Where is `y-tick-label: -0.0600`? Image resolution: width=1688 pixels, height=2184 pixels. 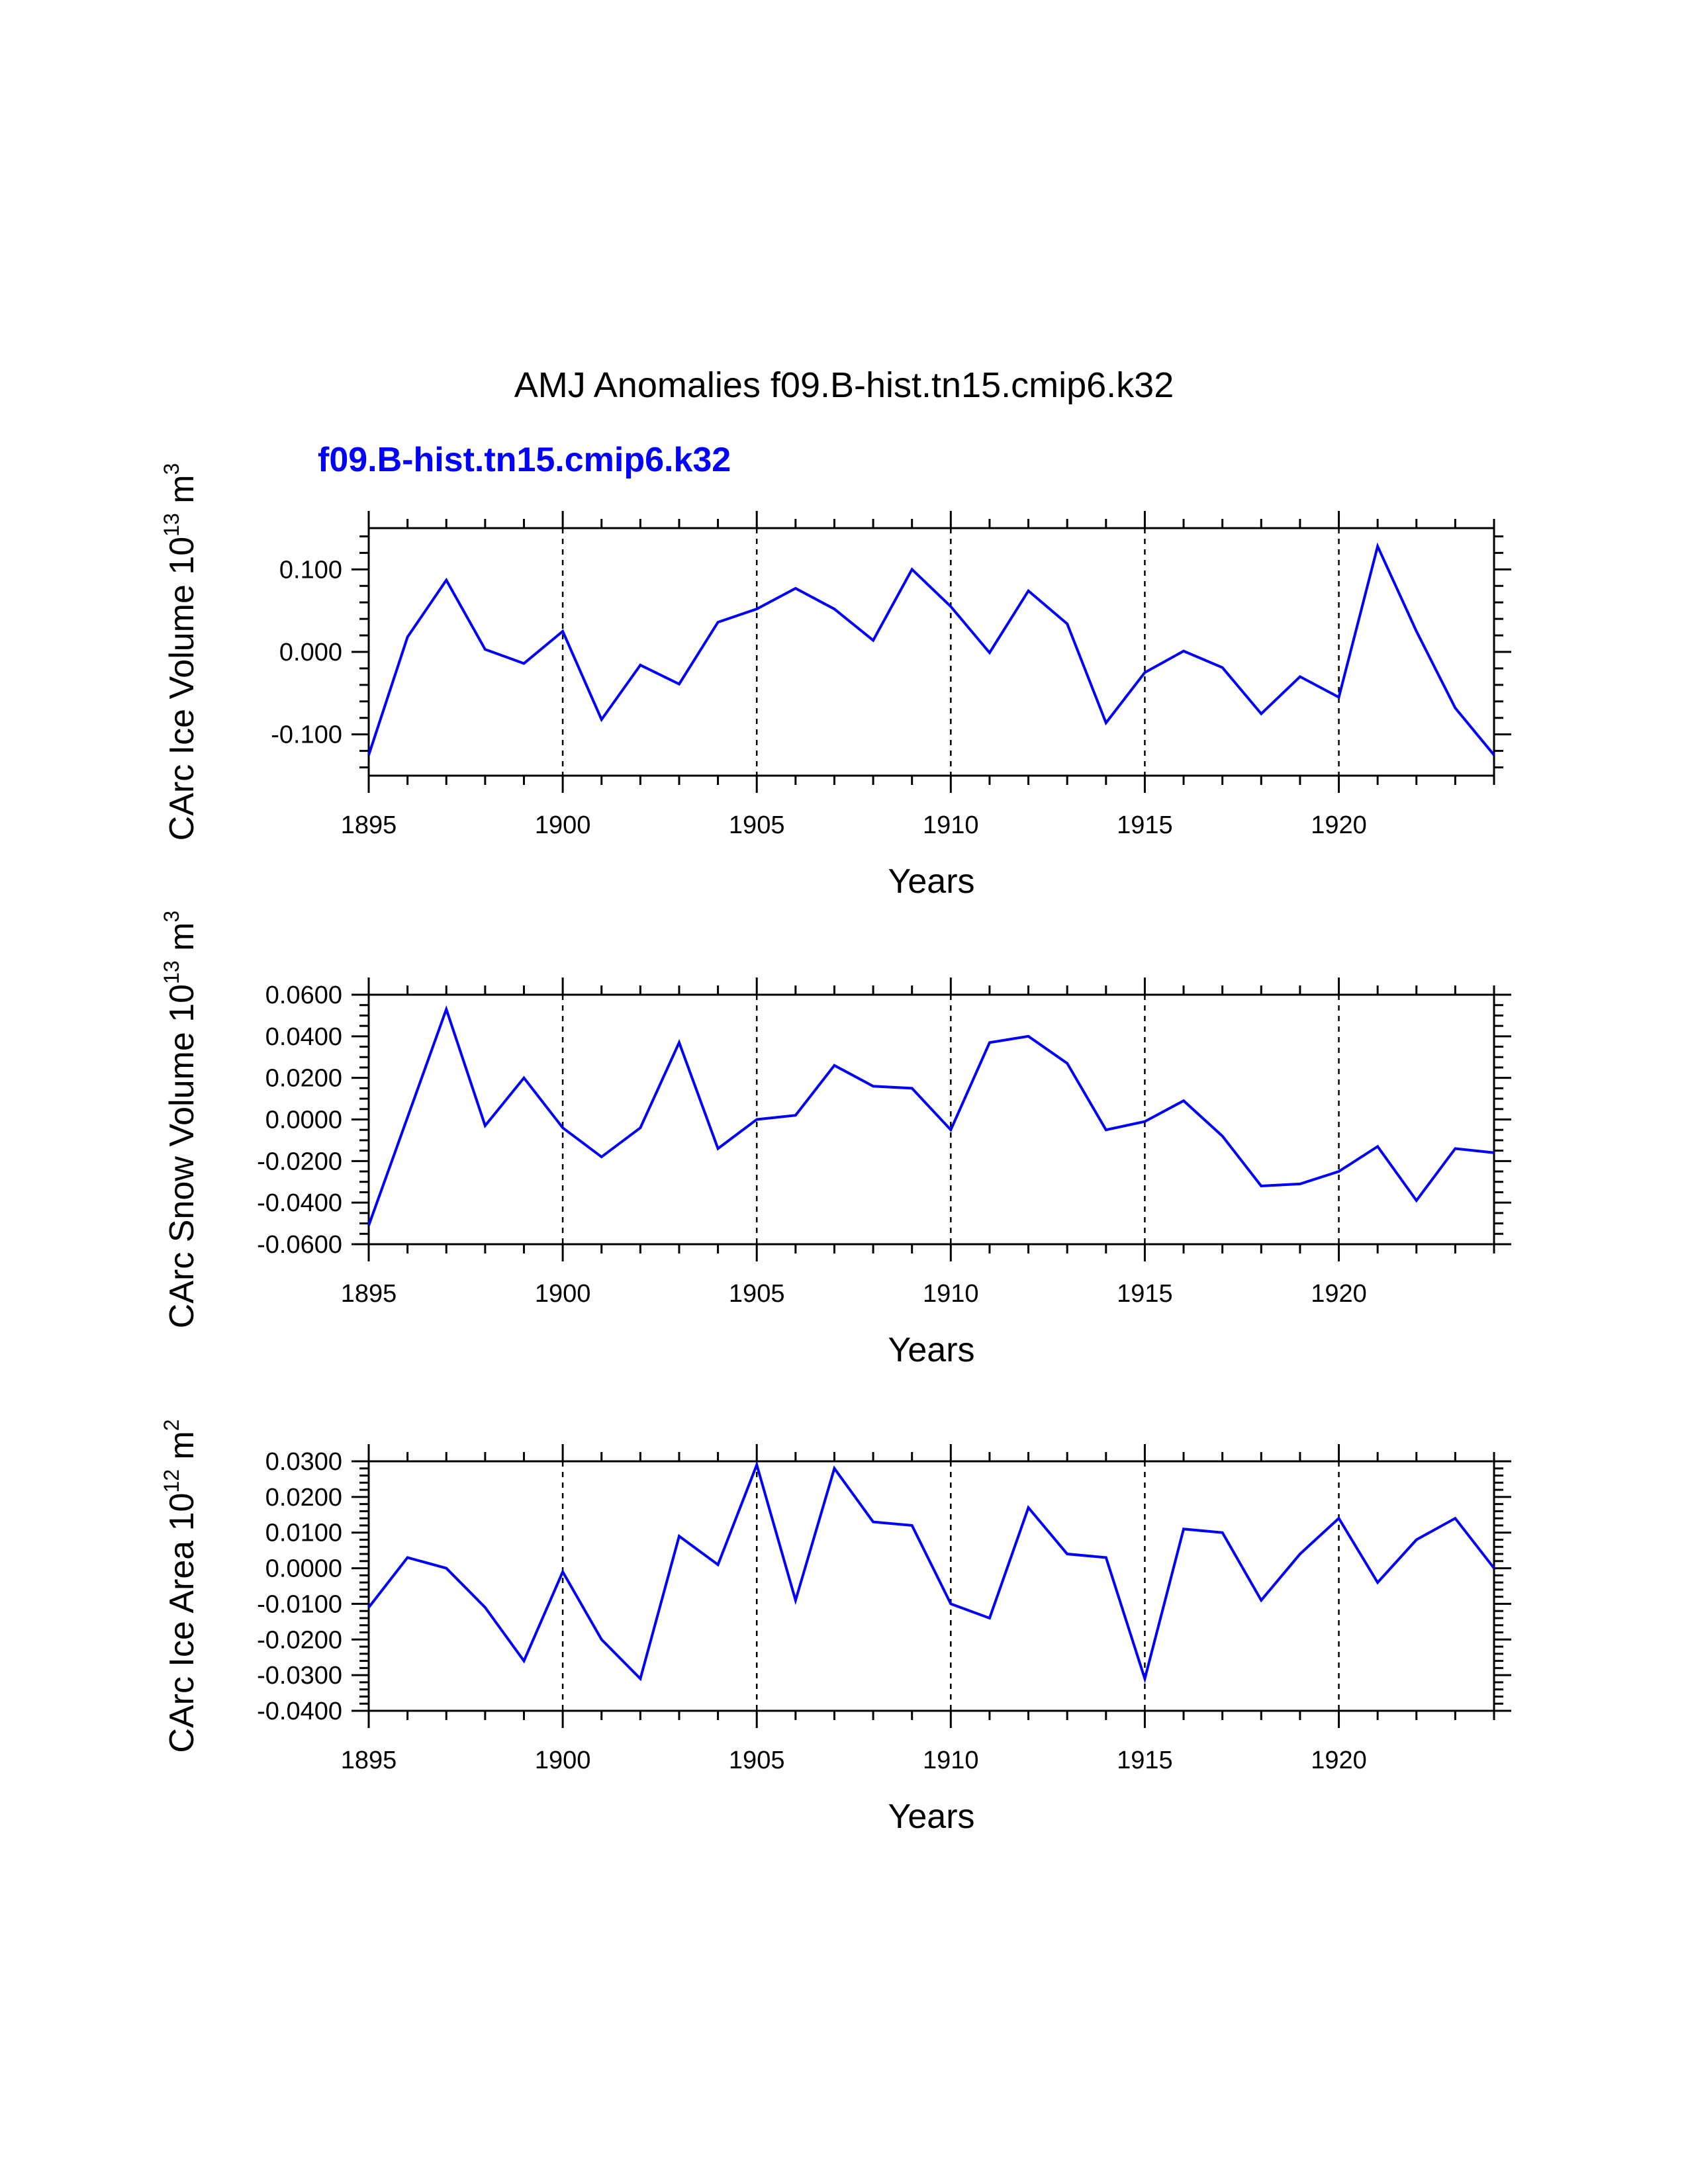
y-tick-label: -0.0600 is located at coordinates (299, 1245).